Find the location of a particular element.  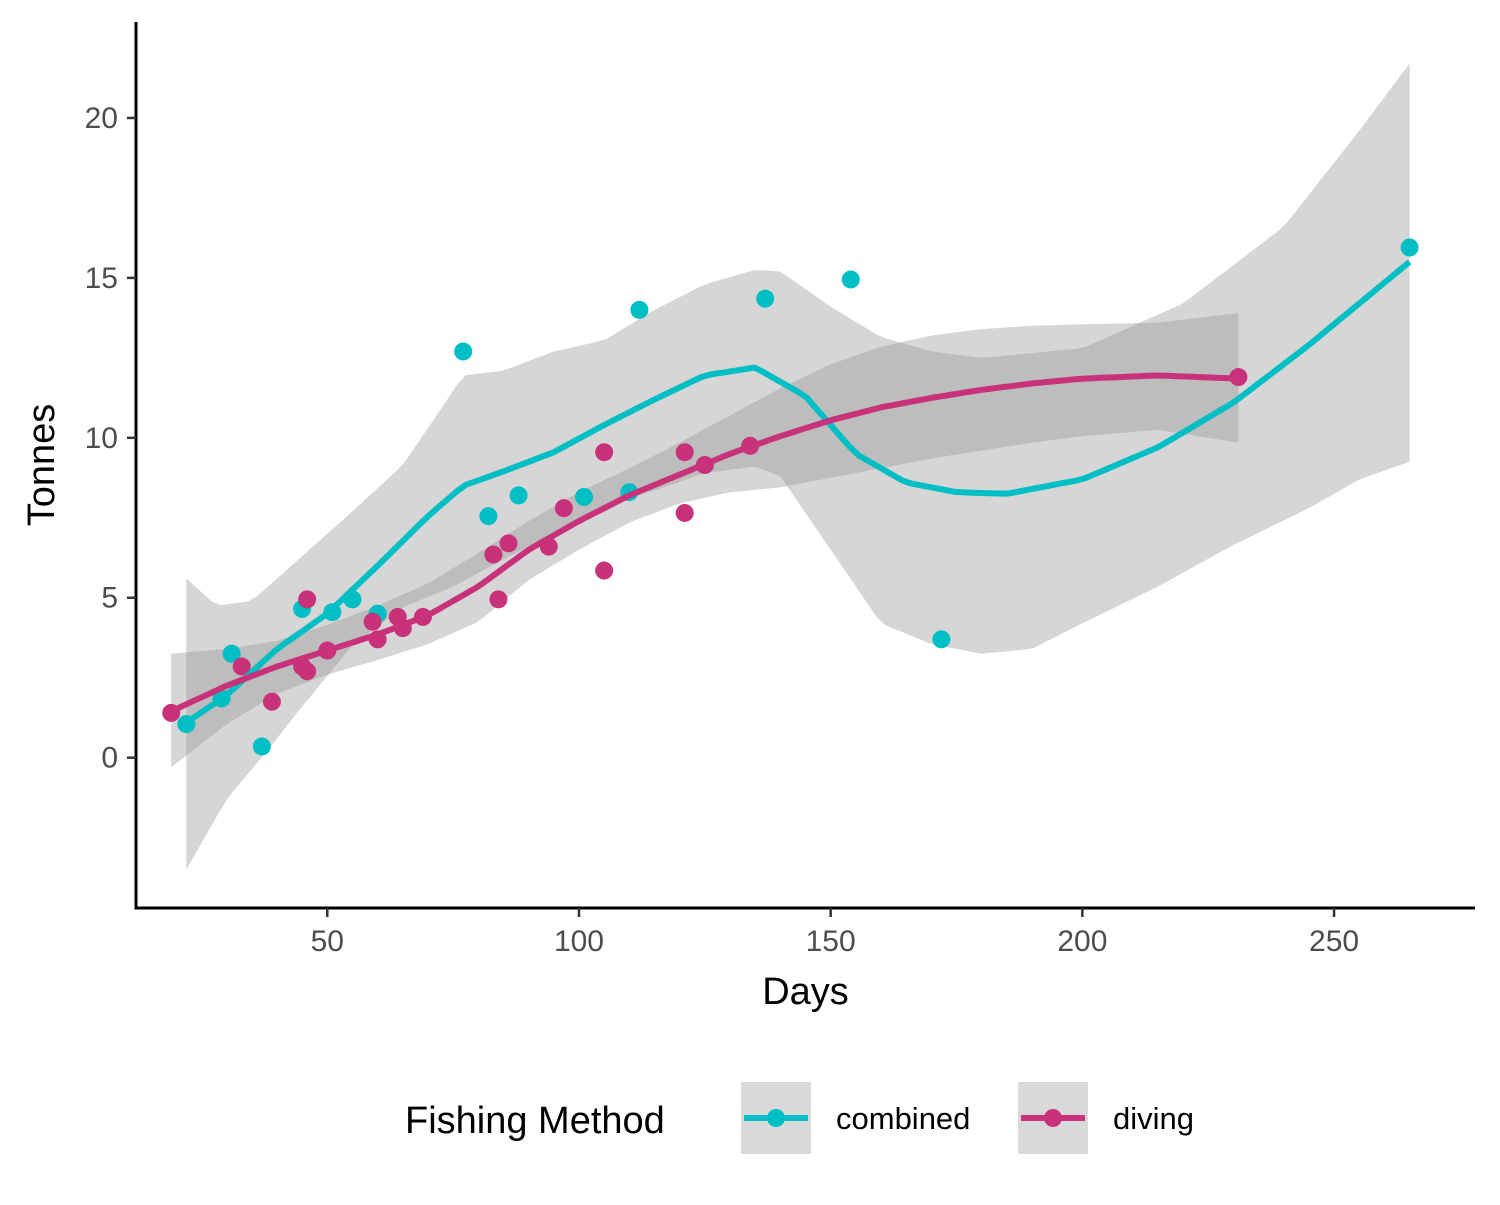

x-tick-label: 50 is located at coordinates (327, 941).